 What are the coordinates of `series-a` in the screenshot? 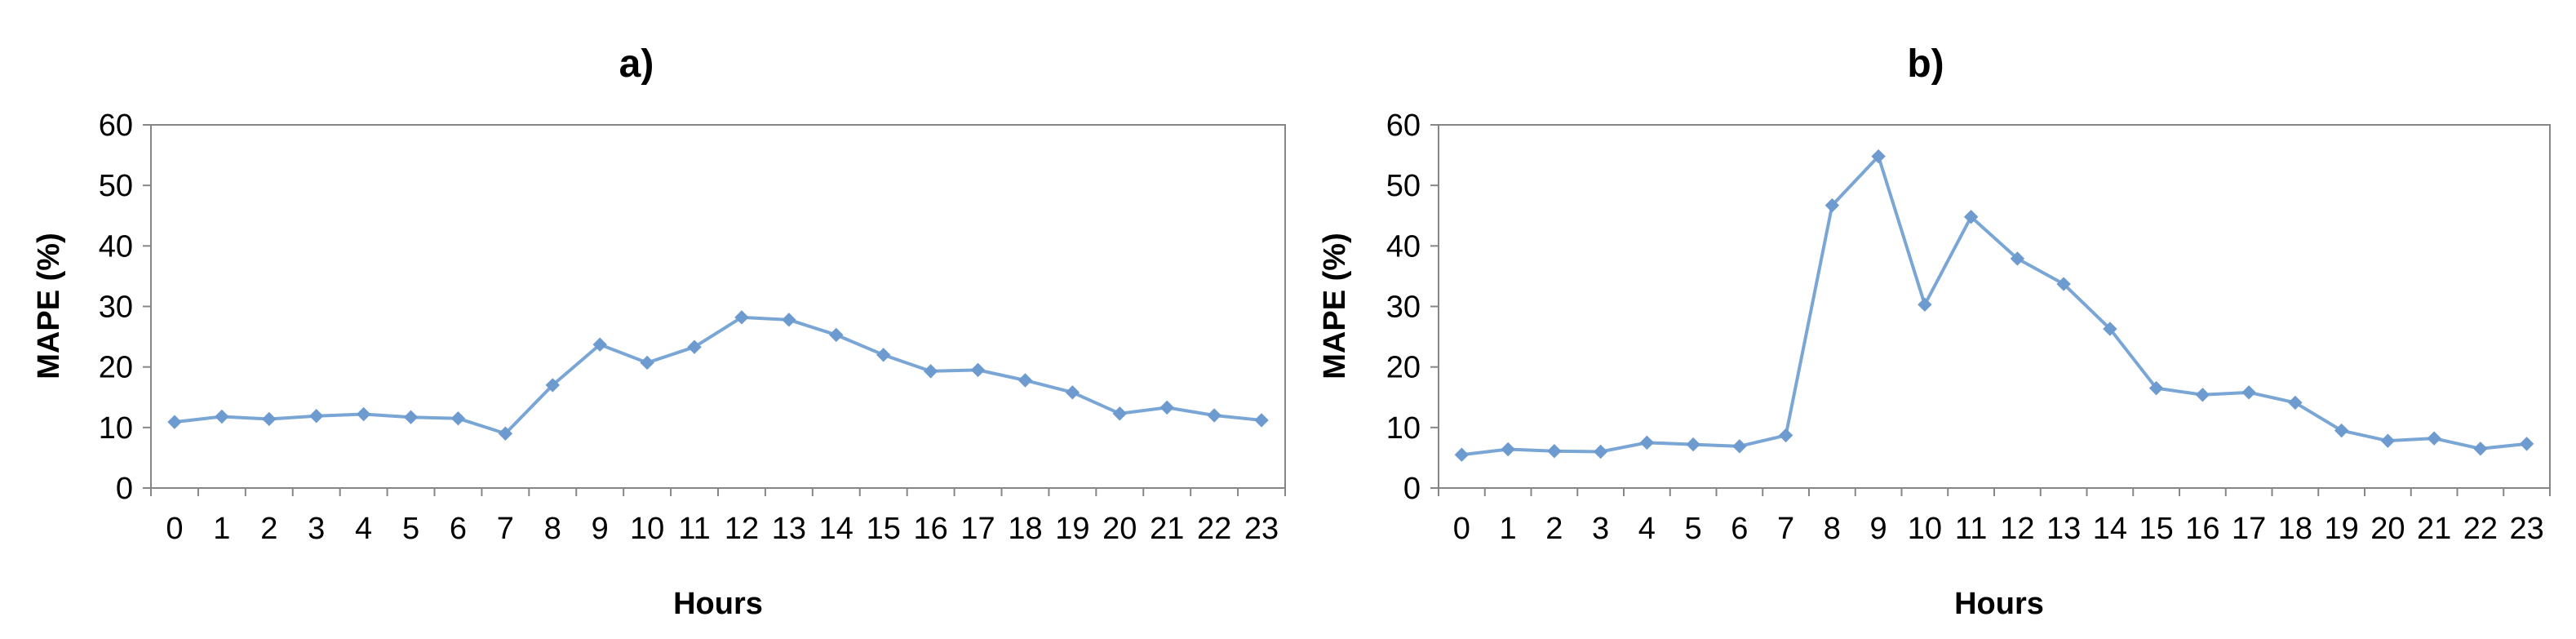 It's located at (718, 375).